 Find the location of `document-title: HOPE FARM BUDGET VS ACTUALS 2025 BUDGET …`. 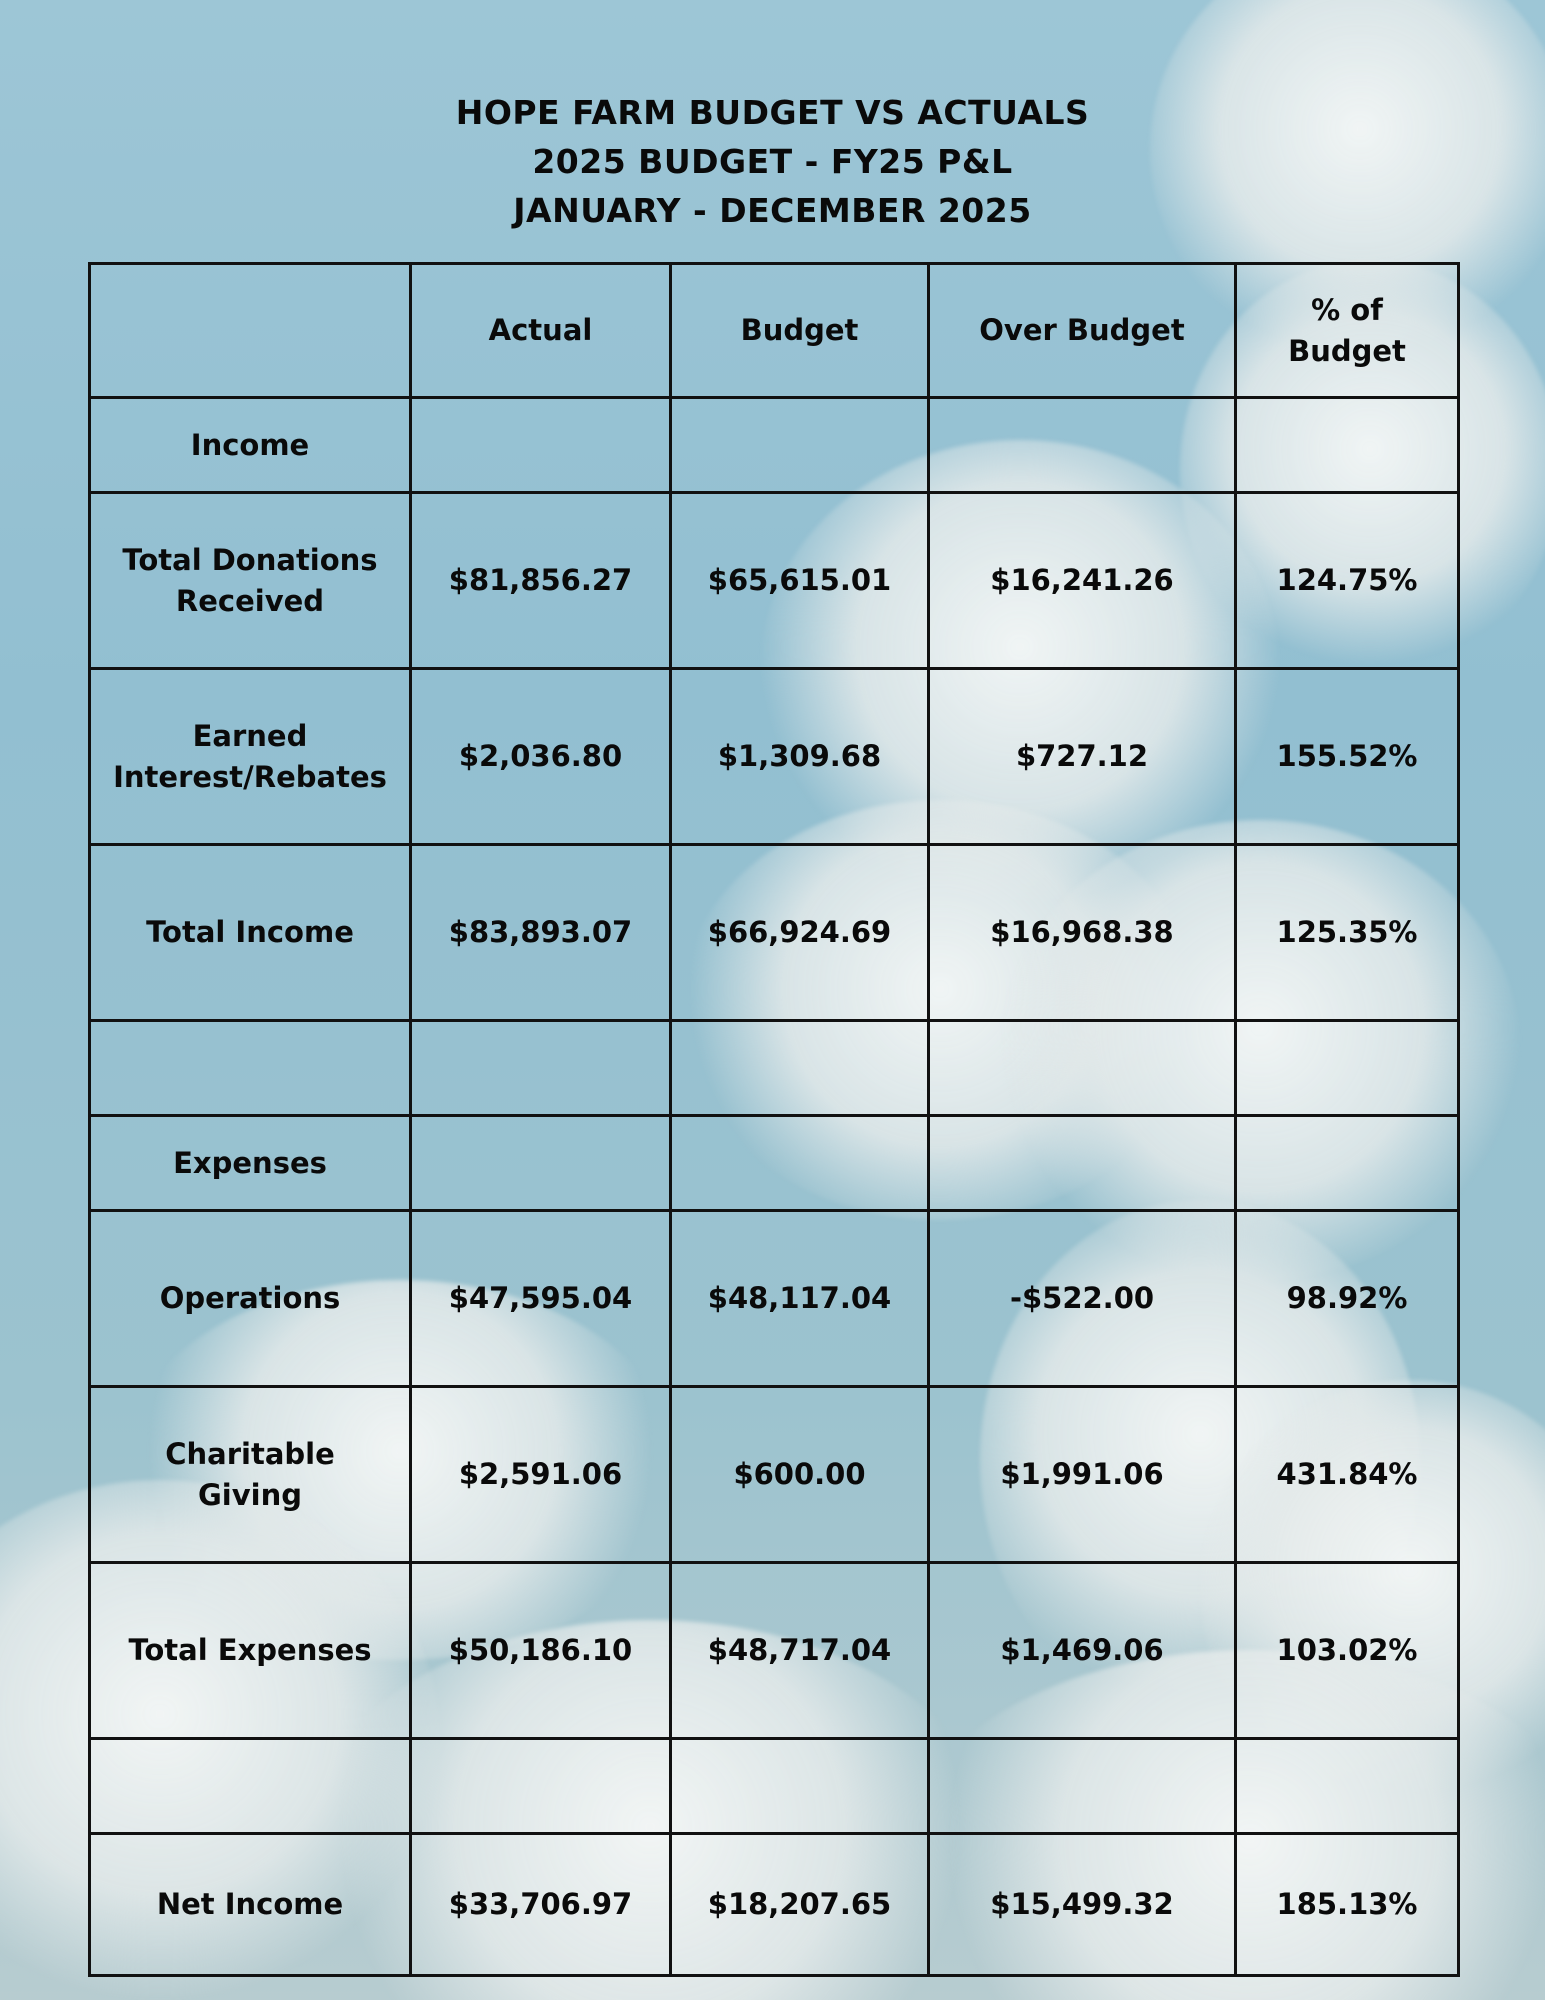

document-title: HOPE FARM BUDGET VS ACTUALS 2025 BUDGET … is located at coordinates (772, 161).